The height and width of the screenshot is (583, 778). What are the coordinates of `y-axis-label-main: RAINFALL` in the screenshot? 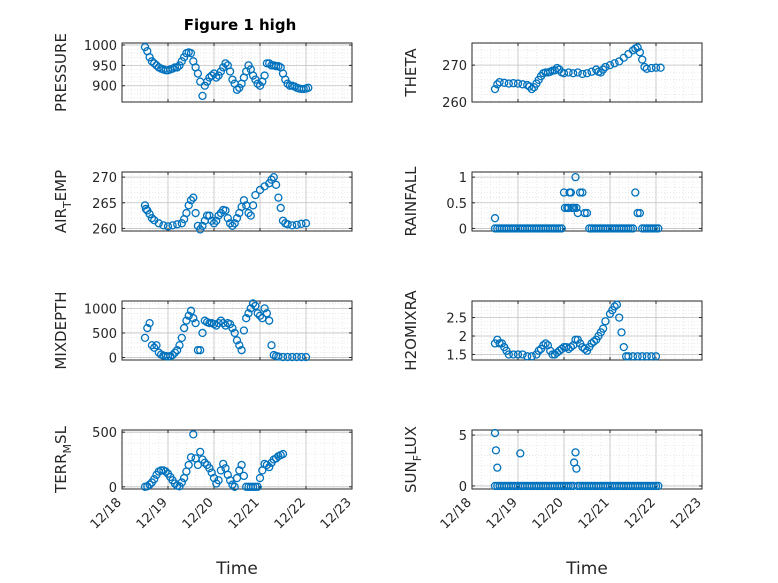 It's located at (411, 201).